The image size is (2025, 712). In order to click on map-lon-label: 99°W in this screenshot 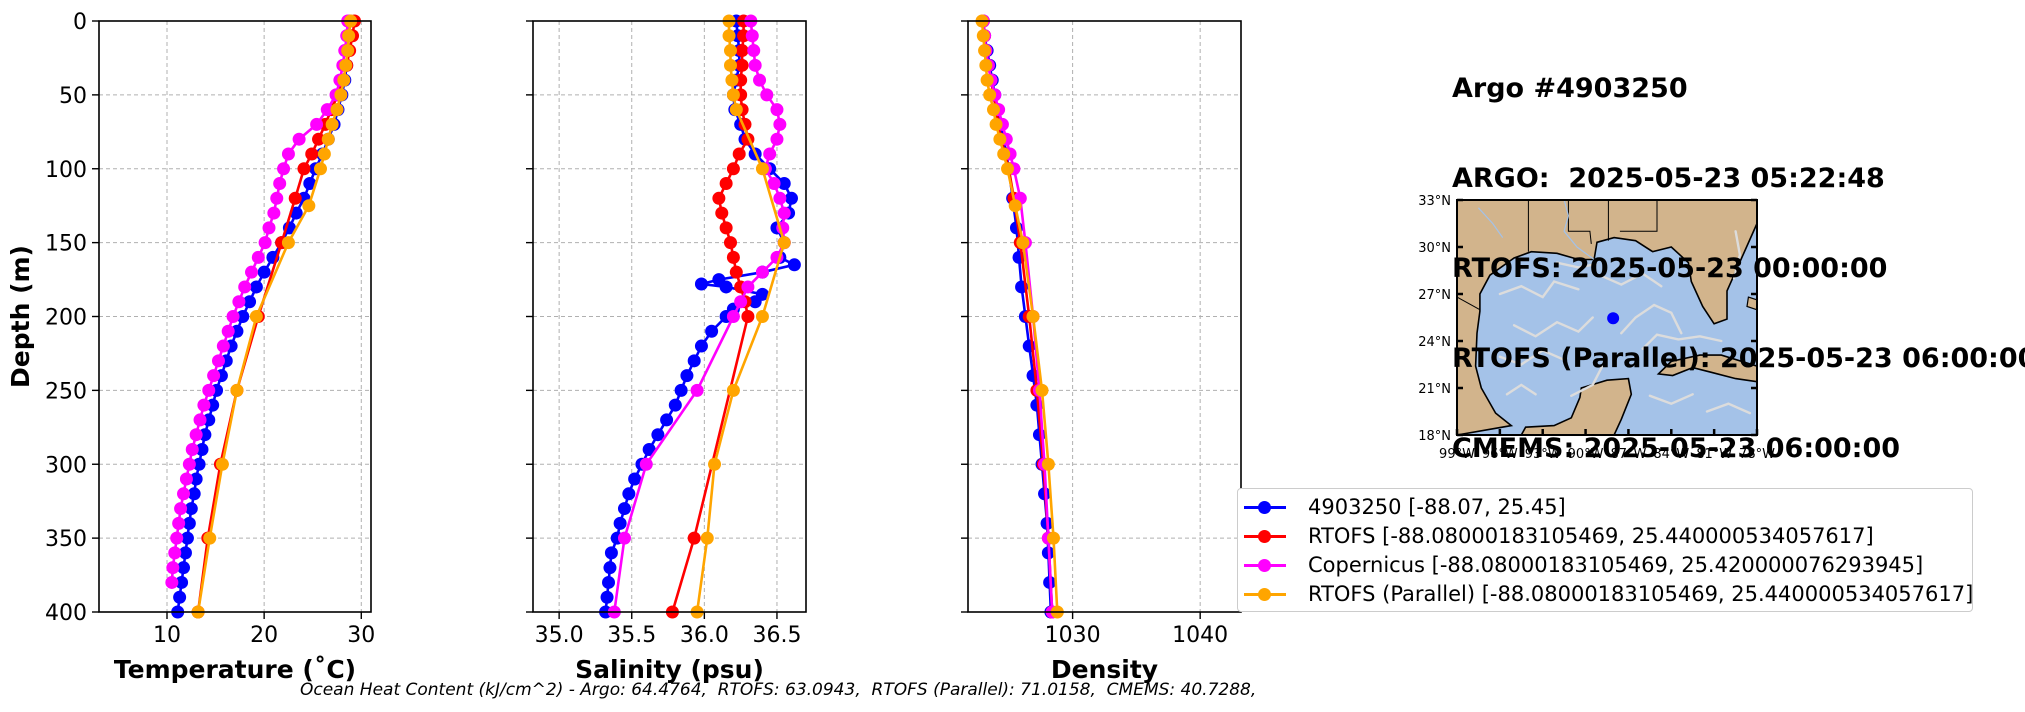, I will do `click(1457, 454)`.